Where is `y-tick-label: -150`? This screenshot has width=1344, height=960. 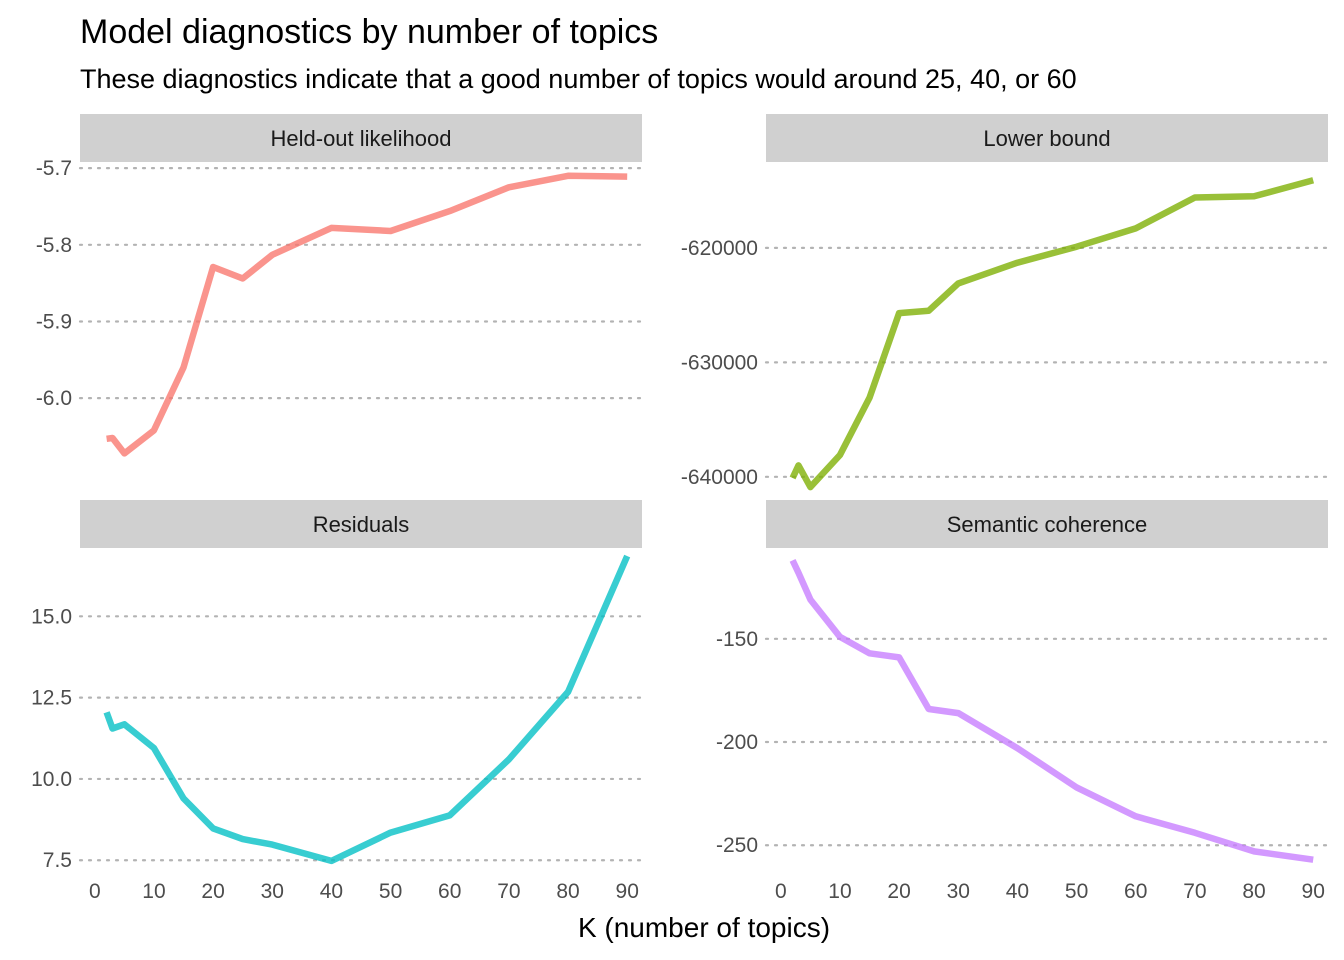 y-tick-label: -150 is located at coordinates (737, 639).